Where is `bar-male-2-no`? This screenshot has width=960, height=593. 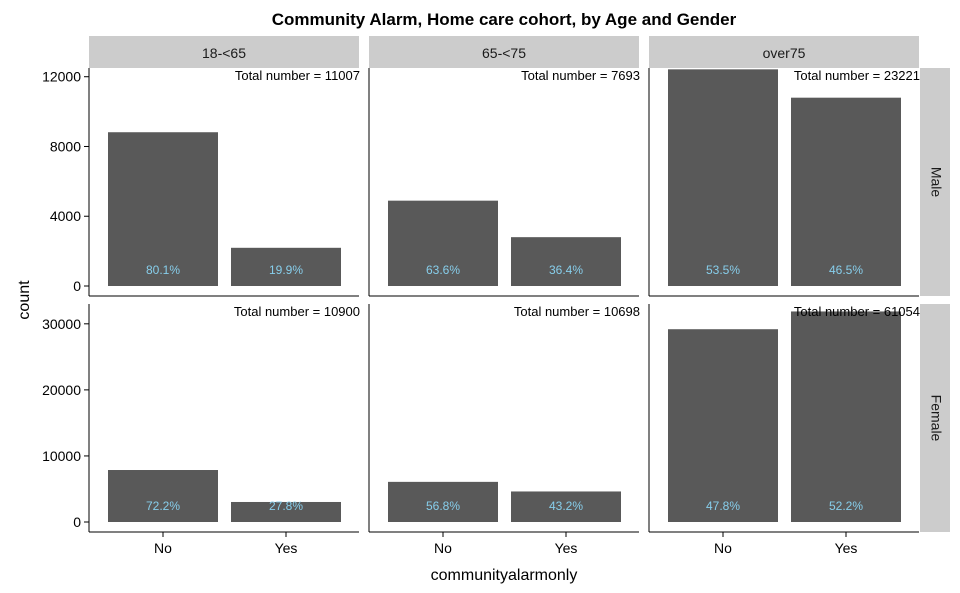 bar-male-2-no is located at coordinates (443, 243).